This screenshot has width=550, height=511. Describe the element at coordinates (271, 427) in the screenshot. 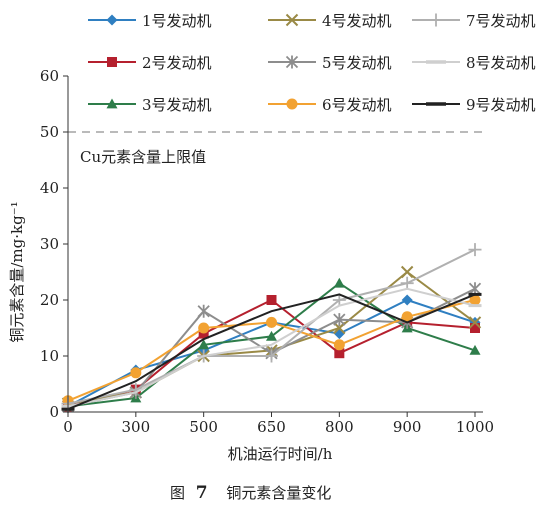

I see `x-tick-label: 650` at that location.